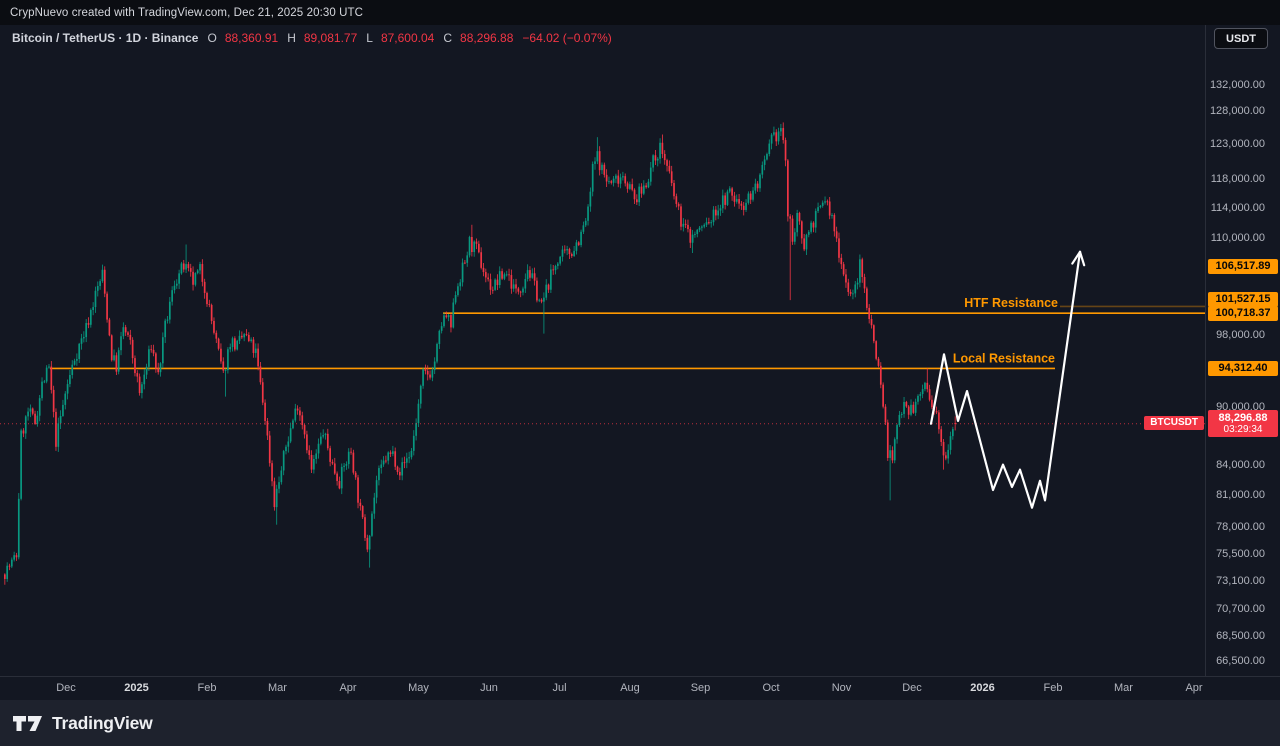 This screenshot has width=1280, height=746. I want to click on month-label: Feb, so click(207, 688).